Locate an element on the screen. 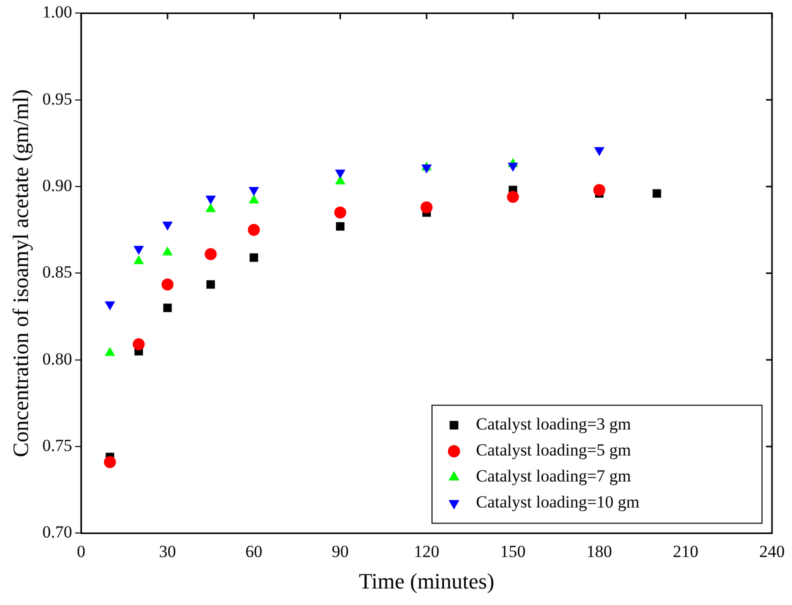 The height and width of the screenshot is (605, 792). legend-label: Catalyst loading=5 gm is located at coordinates (554, 450).